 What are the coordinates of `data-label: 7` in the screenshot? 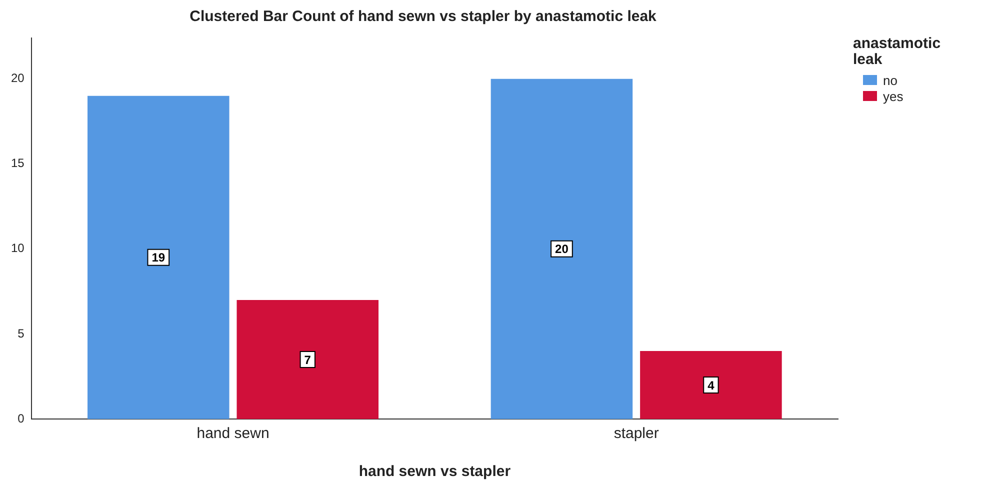 It's located at (308, 359).